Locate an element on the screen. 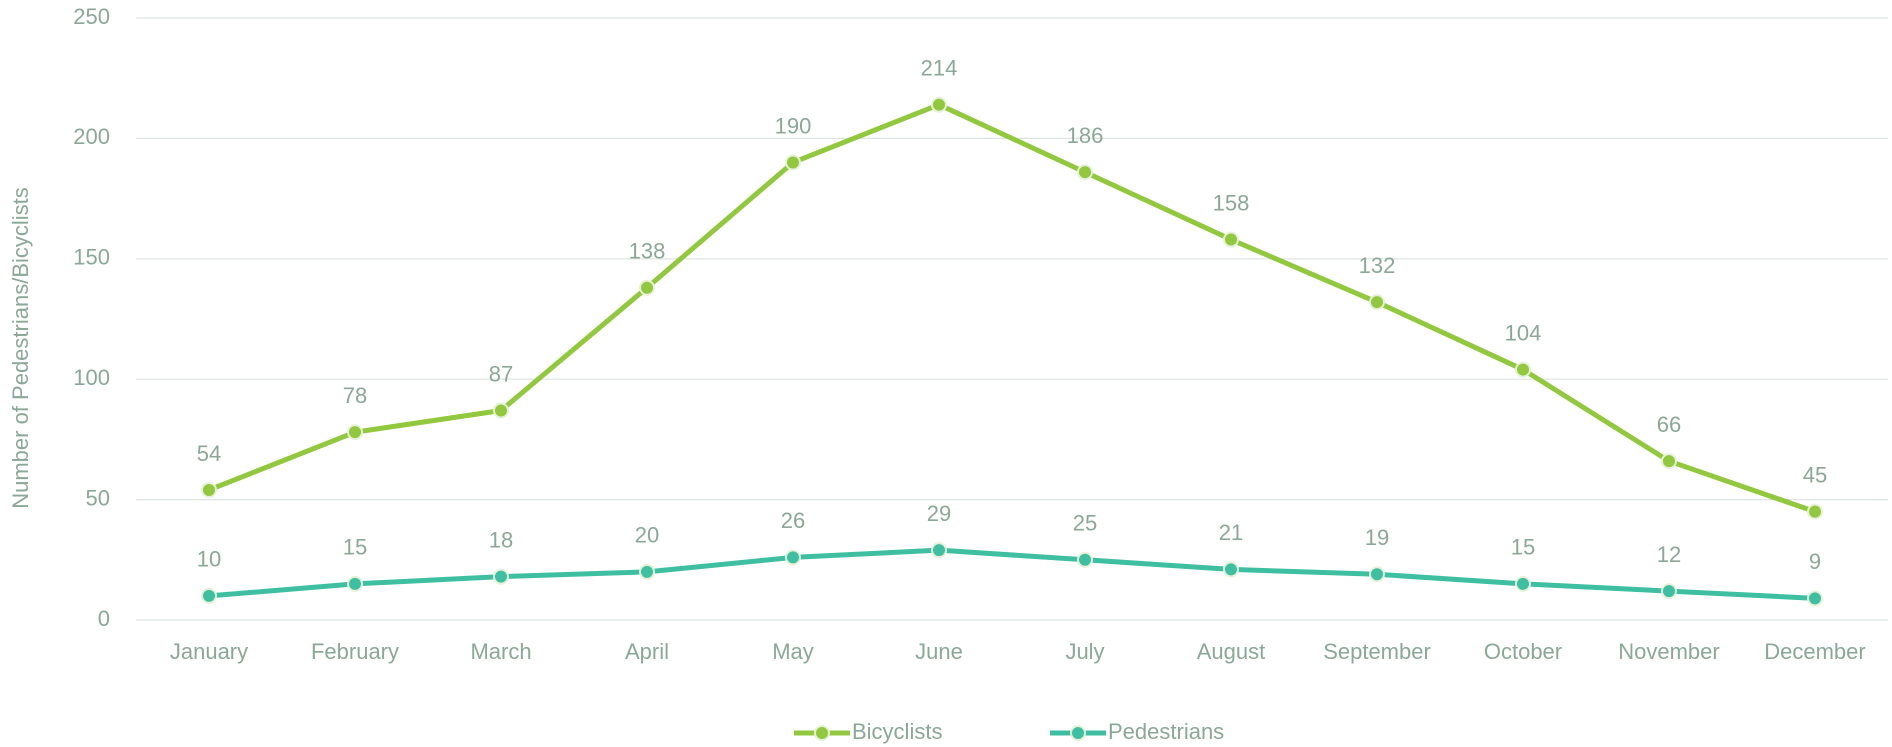 Image resolution: width=1892 pixels, height=747 pixels. series-line is located at coordinates (1012, 574).